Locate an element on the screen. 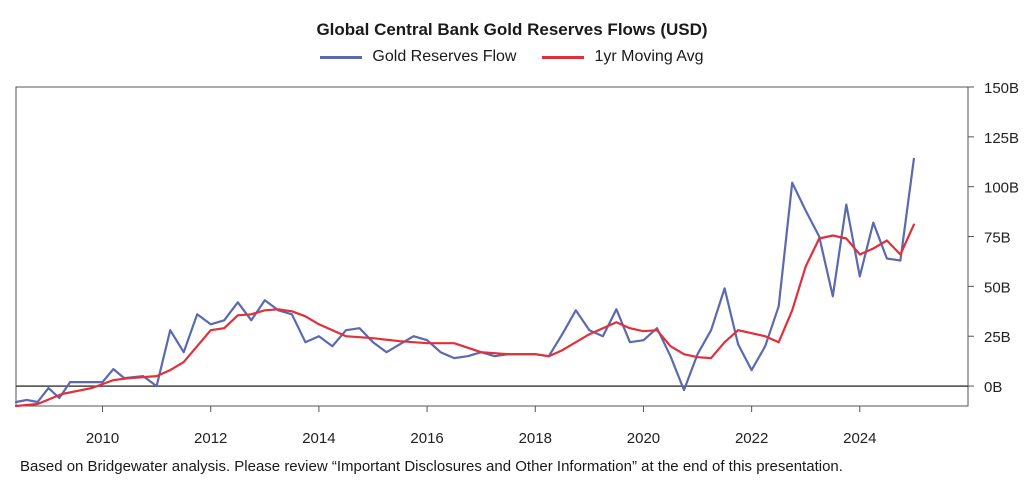 The width and height of the screenshot is (1024, 489). y-tick-label: 25B is located at coordinates (997, 337).